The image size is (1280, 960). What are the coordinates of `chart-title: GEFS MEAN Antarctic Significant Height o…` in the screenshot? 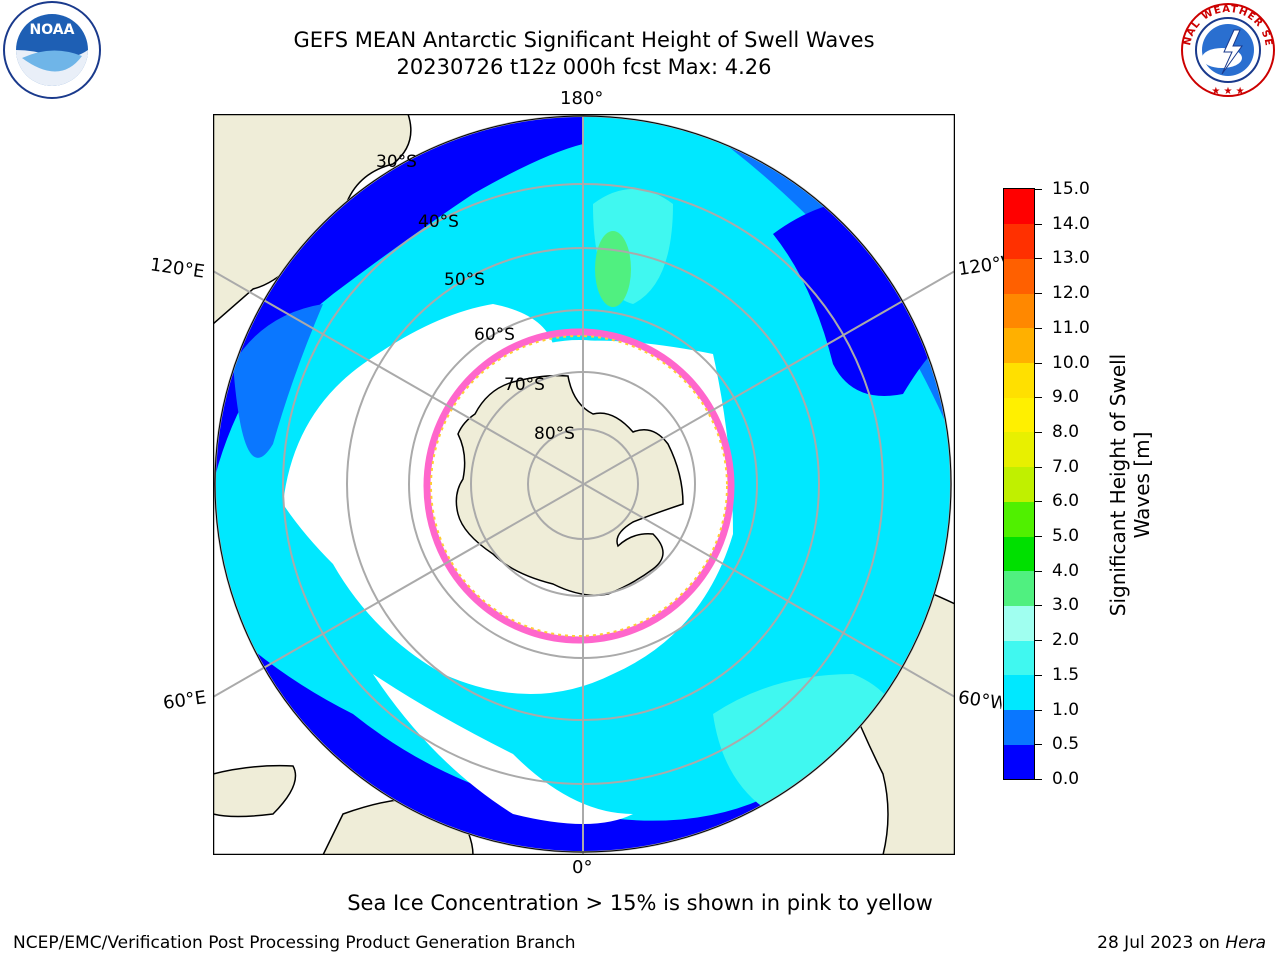 It's located at (584, 40).